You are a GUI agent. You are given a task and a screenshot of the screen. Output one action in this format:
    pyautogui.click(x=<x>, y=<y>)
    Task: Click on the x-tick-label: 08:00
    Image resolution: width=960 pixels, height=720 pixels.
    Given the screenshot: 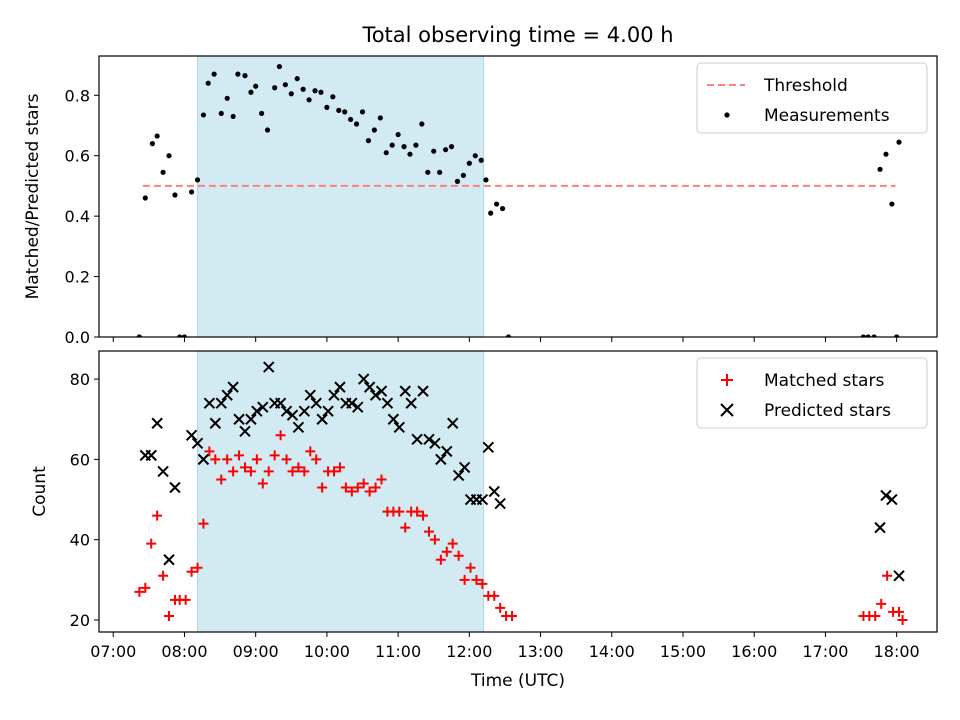 What is the action you would take?
    pyautogui.click(x=184, y=651)
    